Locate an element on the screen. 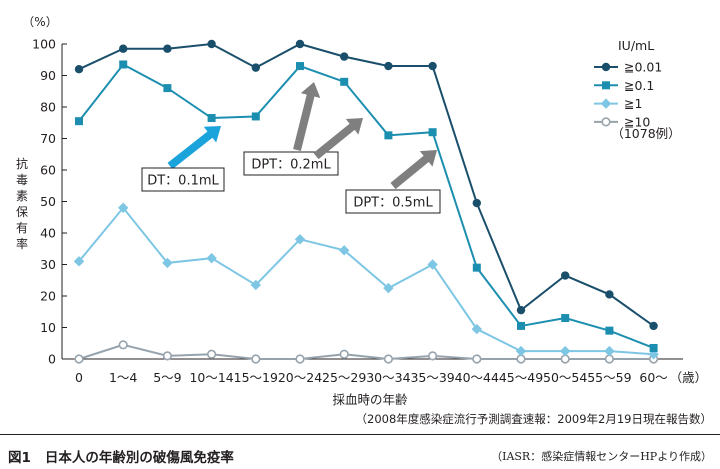 The height and width of the screenshot is (469, 720). legend-label: ≧0.01 is located at coordinates (643, 67).